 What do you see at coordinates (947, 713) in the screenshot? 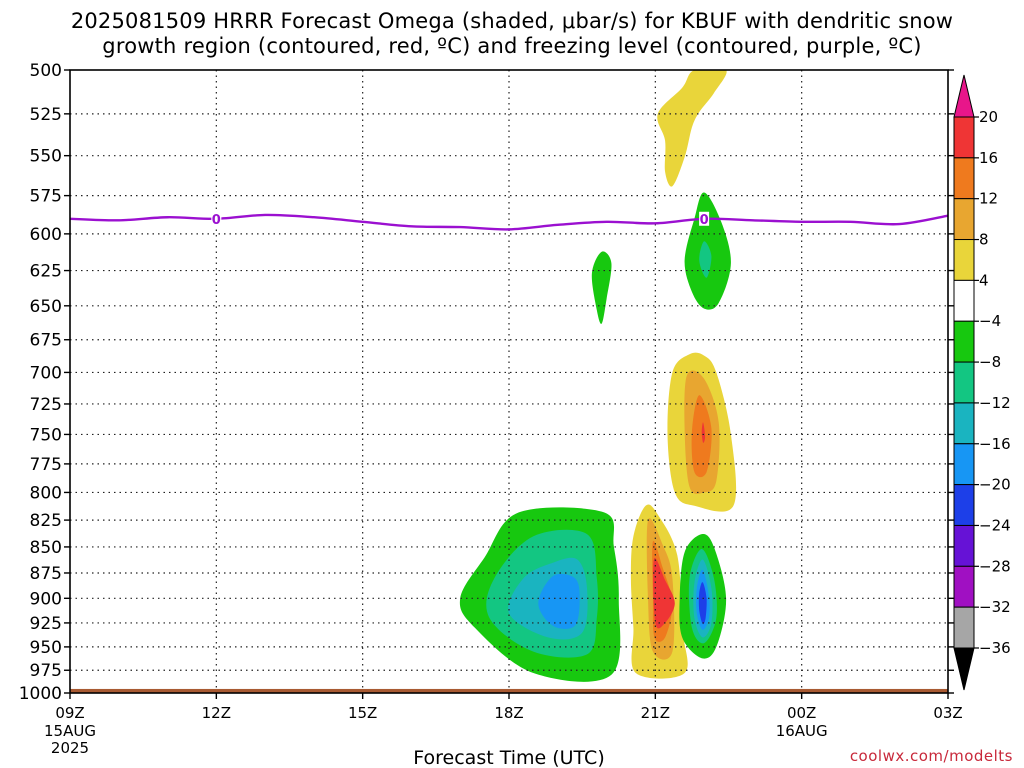
I see `x-tick-label: 03Z` at bounding box center [947, 713].